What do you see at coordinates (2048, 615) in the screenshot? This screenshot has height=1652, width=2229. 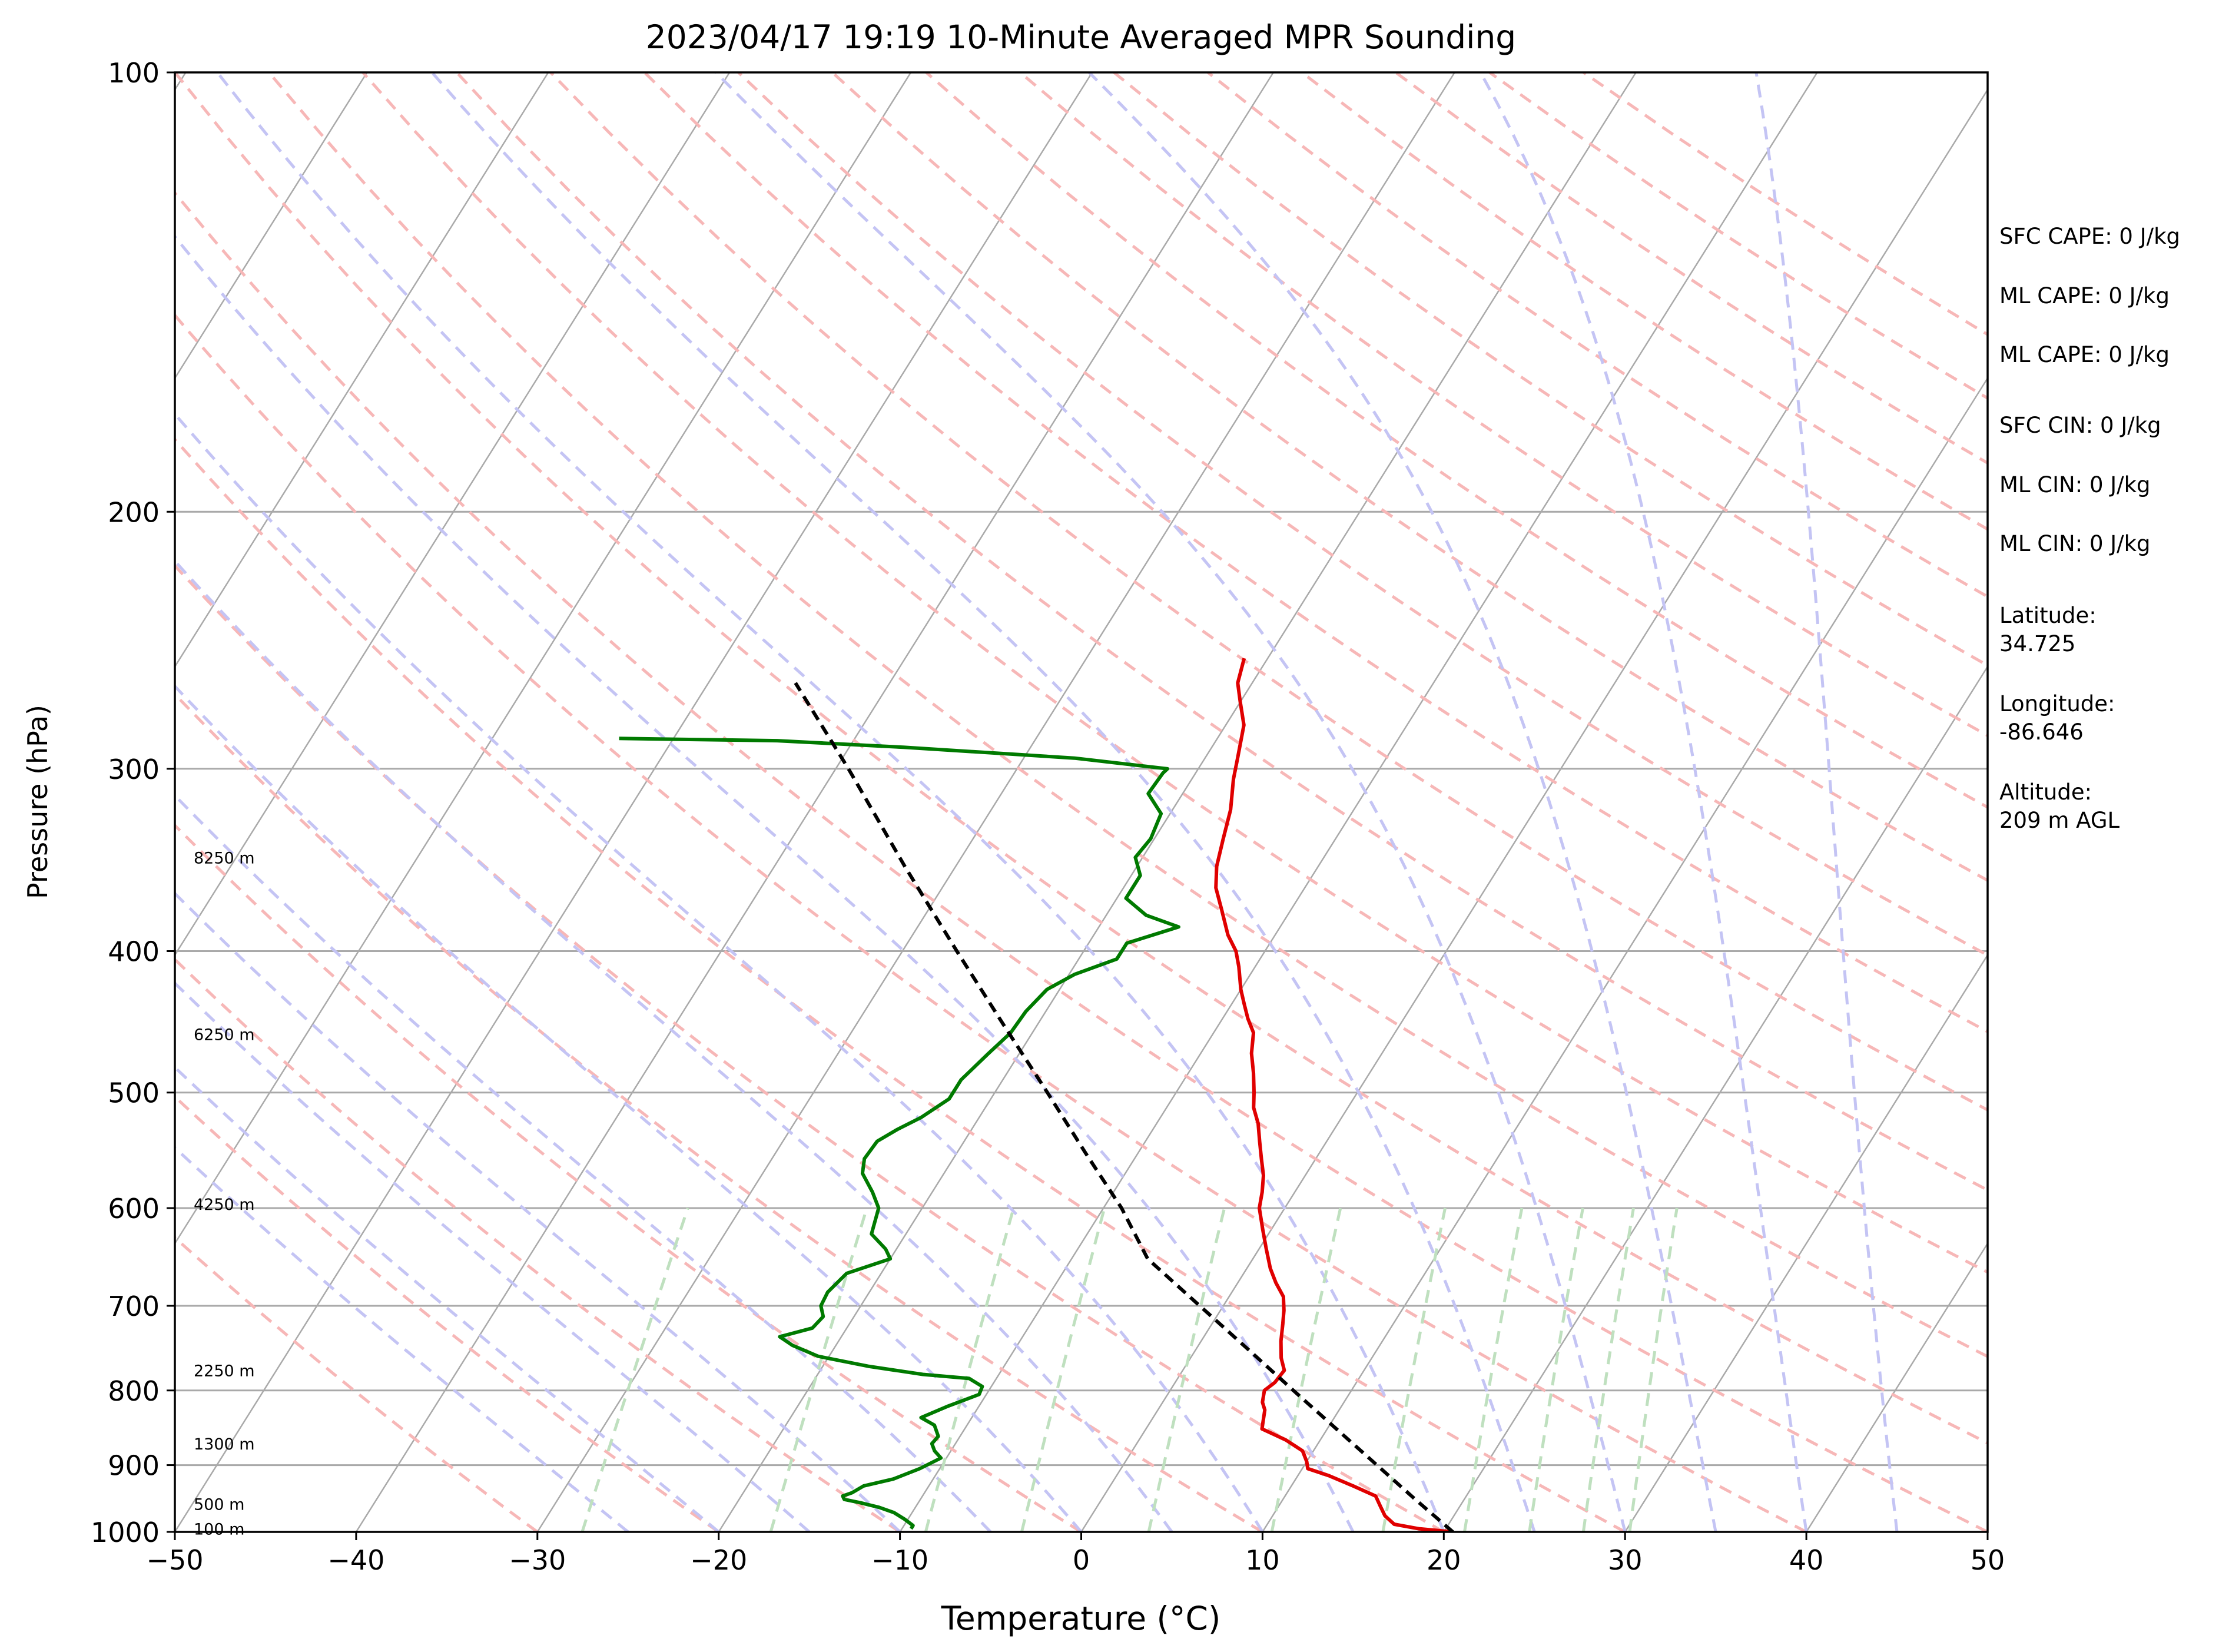 I see `info-latitude-label: Latitude:` at bounding box center [2048, 615].